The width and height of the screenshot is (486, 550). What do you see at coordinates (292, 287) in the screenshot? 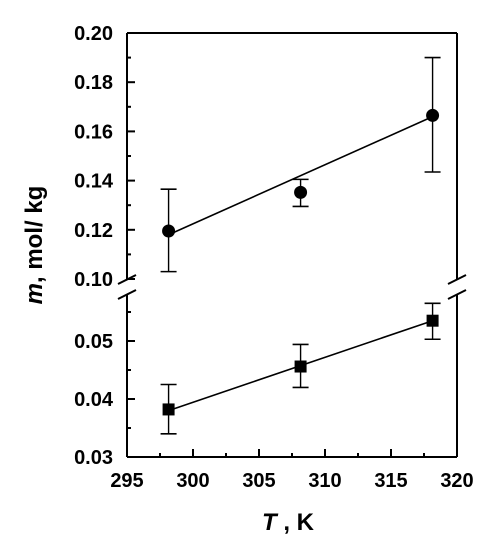
I see `axis-breaks` at bounding box center [292, 287].